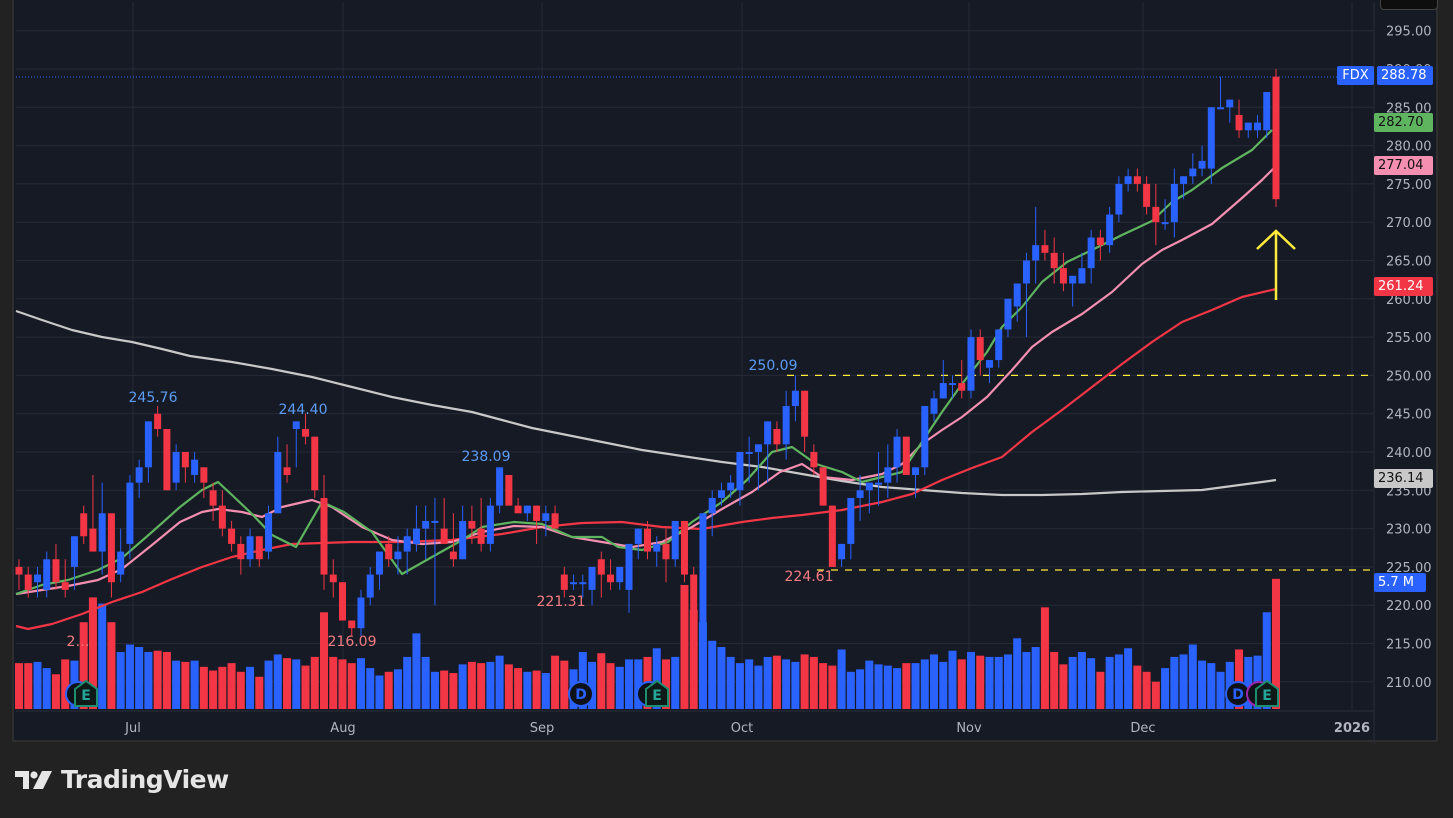 The image size is (1453, 818). What do you see at coordinates (695, 723) in the screenshot?
I see `time-axis: Jul Aug Sep Oct Nov Dec 2026` at bounding box center [695, 723].